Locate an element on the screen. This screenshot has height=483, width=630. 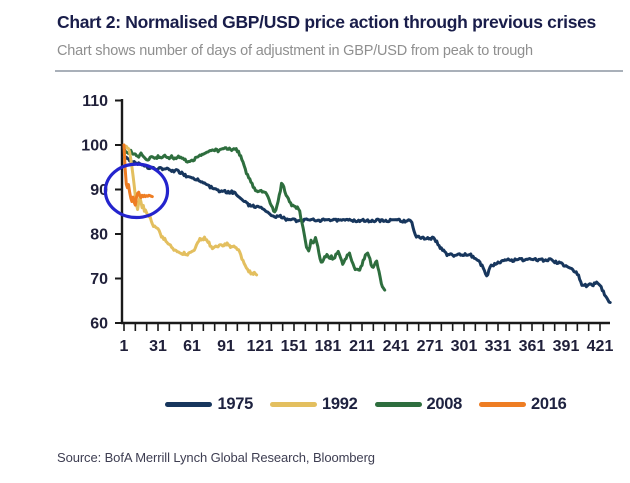
x-tick-label: 271 is located at coordinates (430, 346).